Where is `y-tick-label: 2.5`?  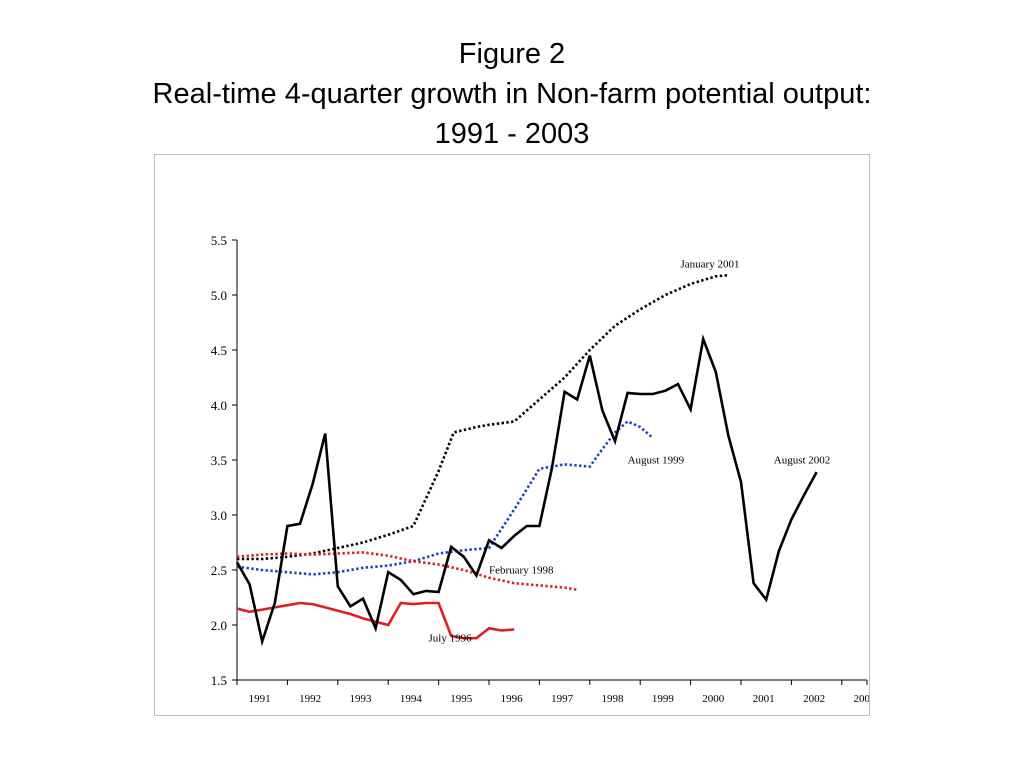
y-tick-label: 2.5 is located at coordinates (219, 570).